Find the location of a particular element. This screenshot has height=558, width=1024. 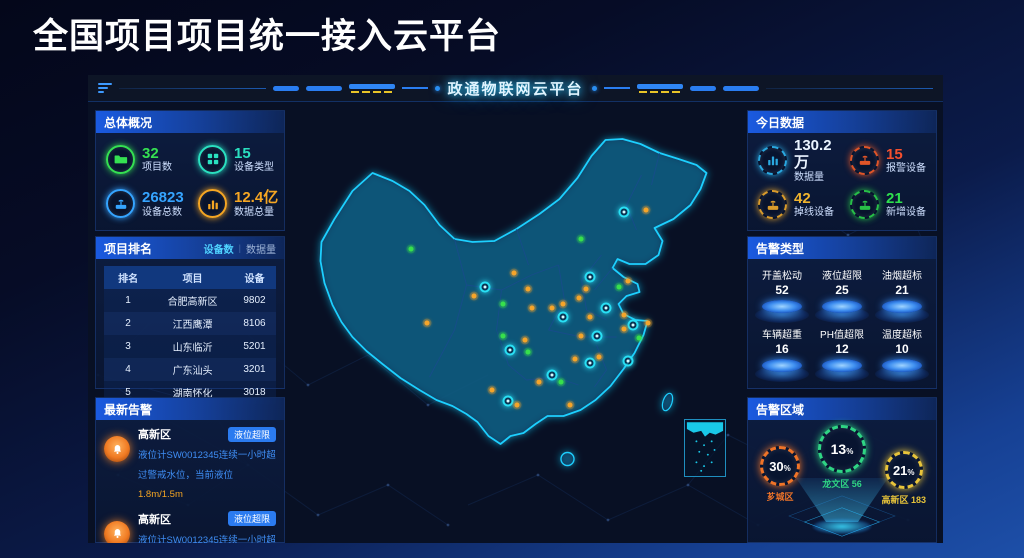

alarm-type-温度超标: 温度超标 10 is located at coordinates (902, 355).